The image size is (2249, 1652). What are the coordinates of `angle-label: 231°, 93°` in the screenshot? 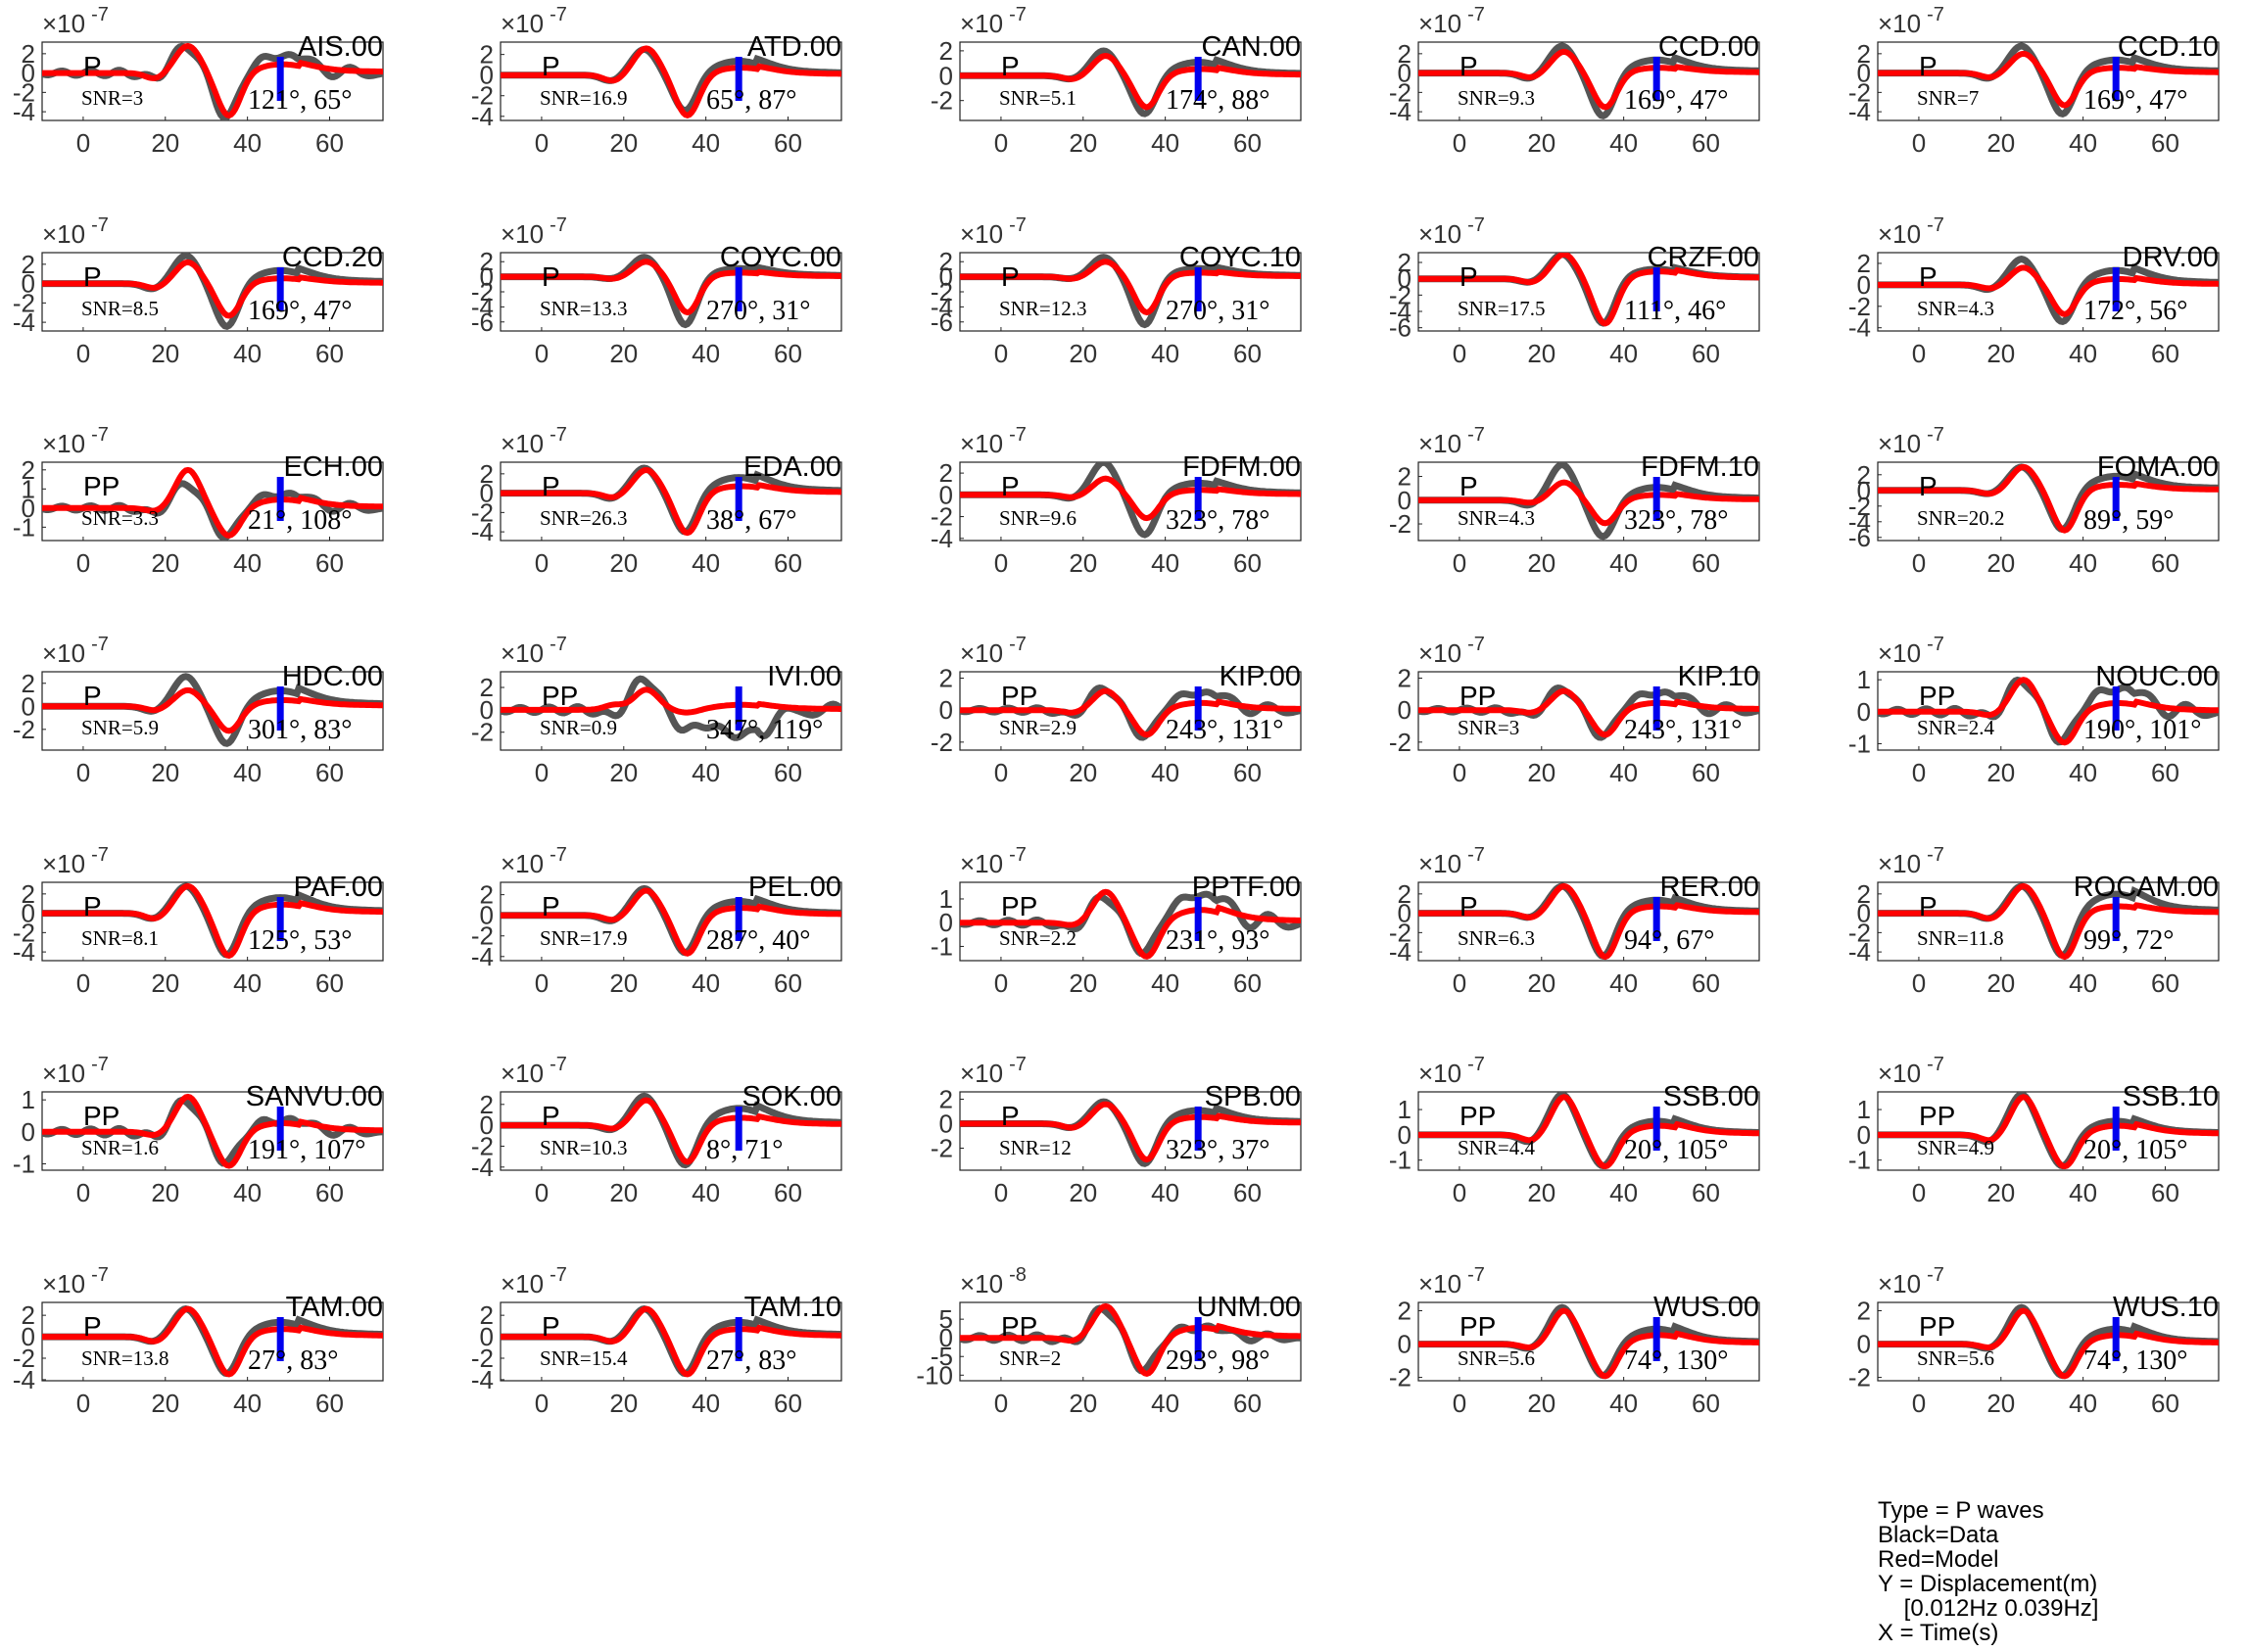 It's located at (1217, 940).